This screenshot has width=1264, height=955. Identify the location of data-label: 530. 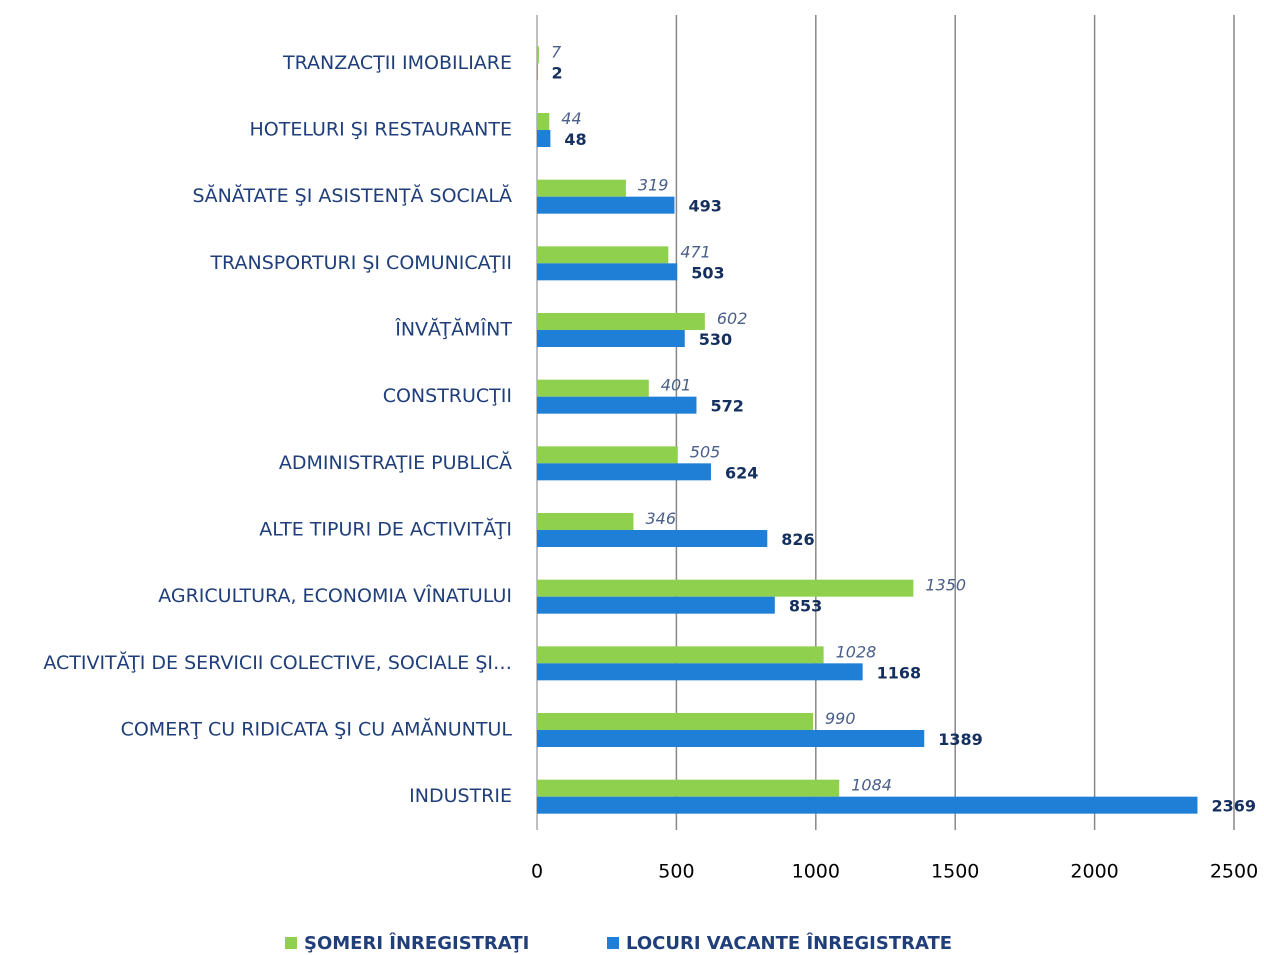
(715, 339).